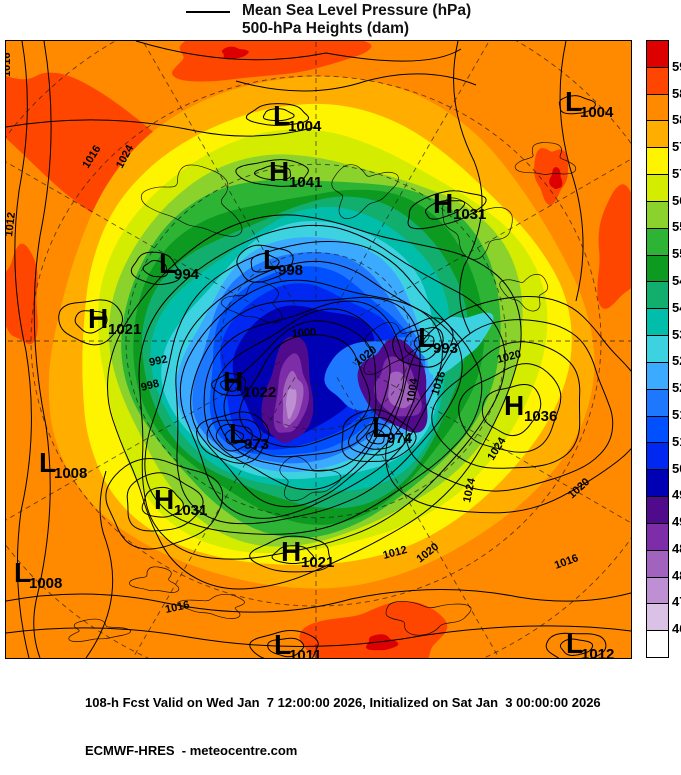  What do you see at coordinates (676, 254) in the screenshot?
I see `colorbar-tick-label: 552` at bounding box center [676, 254].